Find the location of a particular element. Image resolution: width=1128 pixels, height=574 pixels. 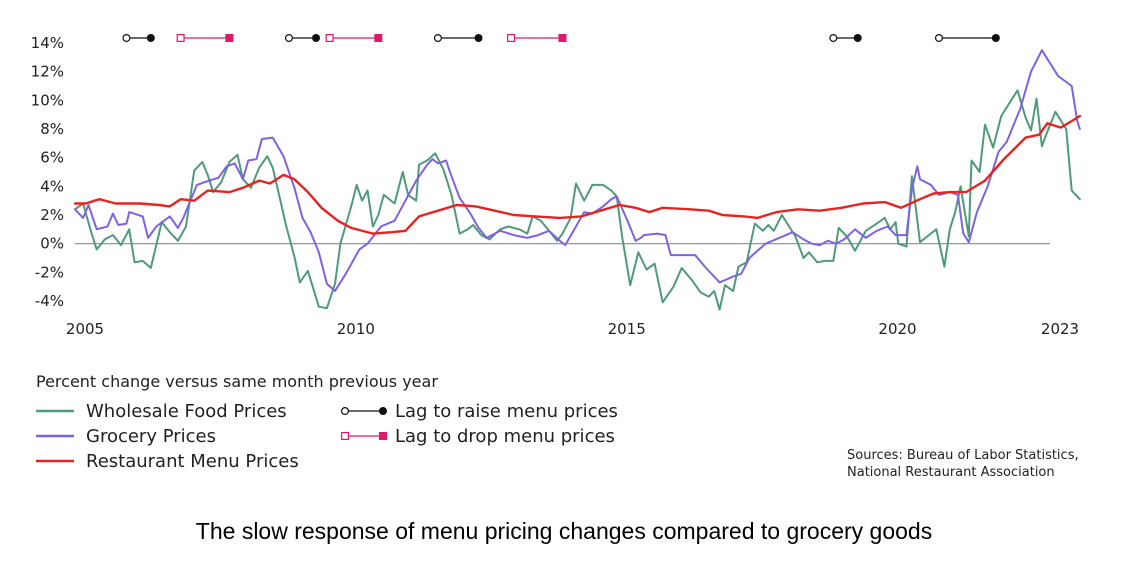

y-tick-label: 10% is located at coordinates (47, 100).